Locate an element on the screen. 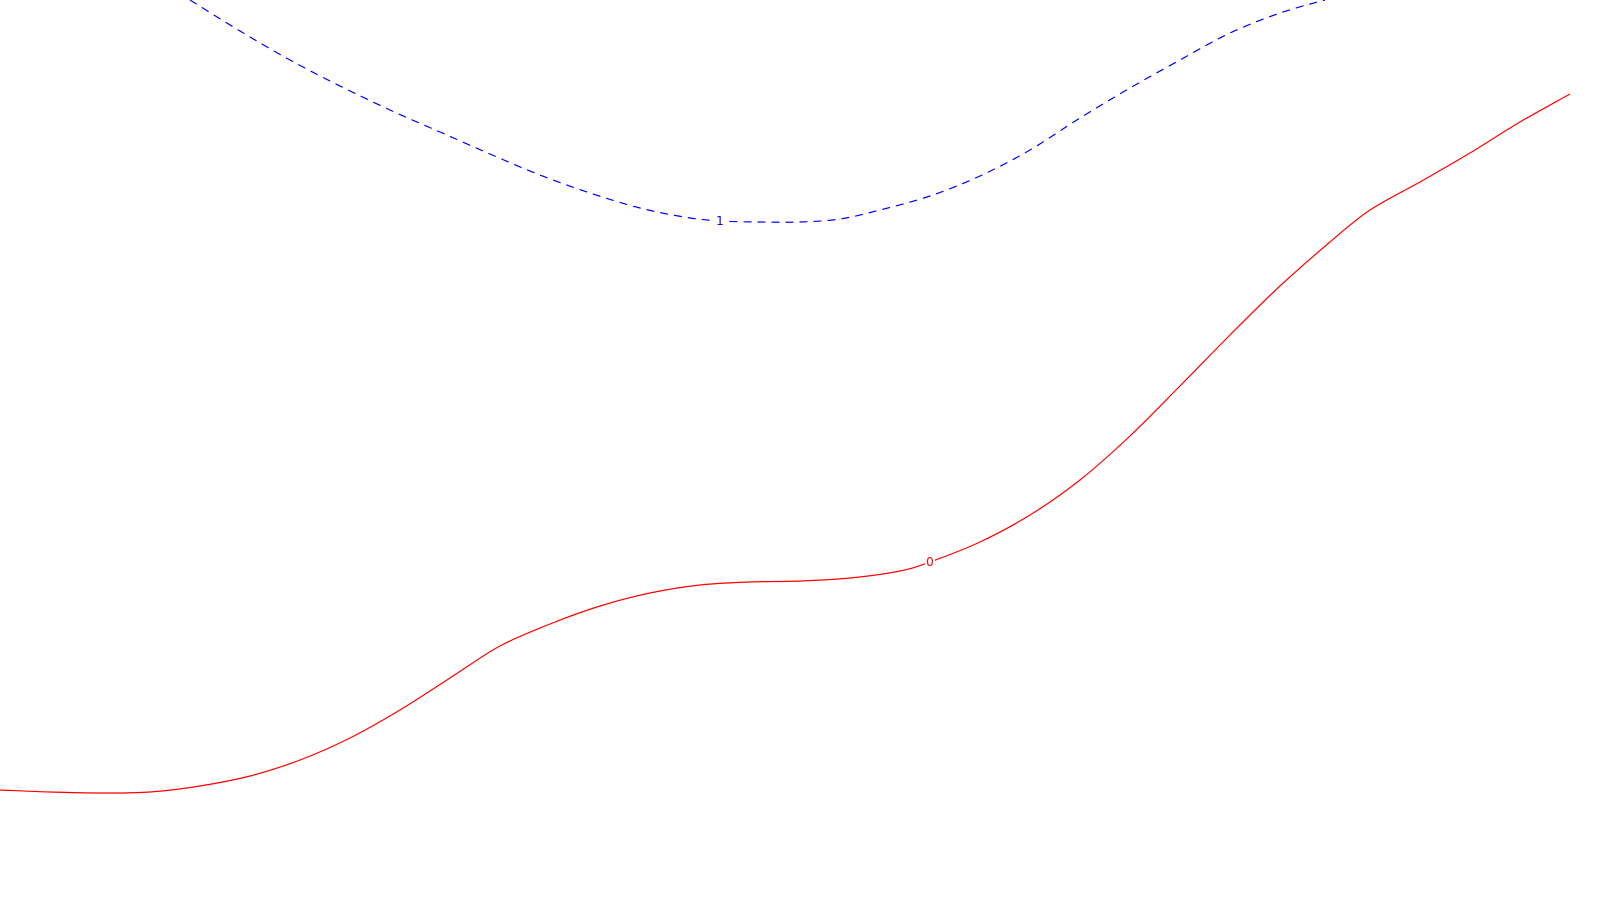 The image size is (1600, 900). contour-1-label: 1 is located at coordinates (720, 221).